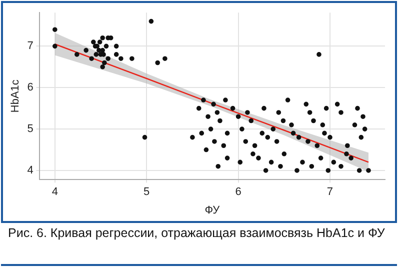 Image resolution: width=398 pixels, height=273 pixels. Describe the element at coordinates (30, 129) in the screenshot. I see `y-tick-label: 5` at that location.